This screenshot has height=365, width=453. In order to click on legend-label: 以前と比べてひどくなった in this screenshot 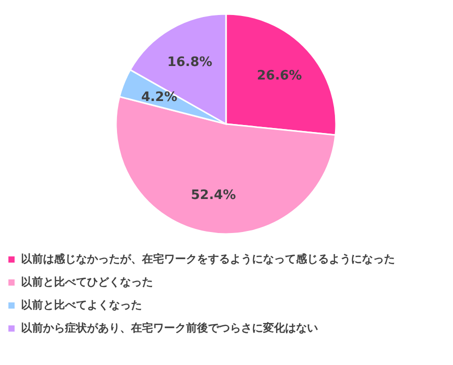, I will do `click(87, 282)`.